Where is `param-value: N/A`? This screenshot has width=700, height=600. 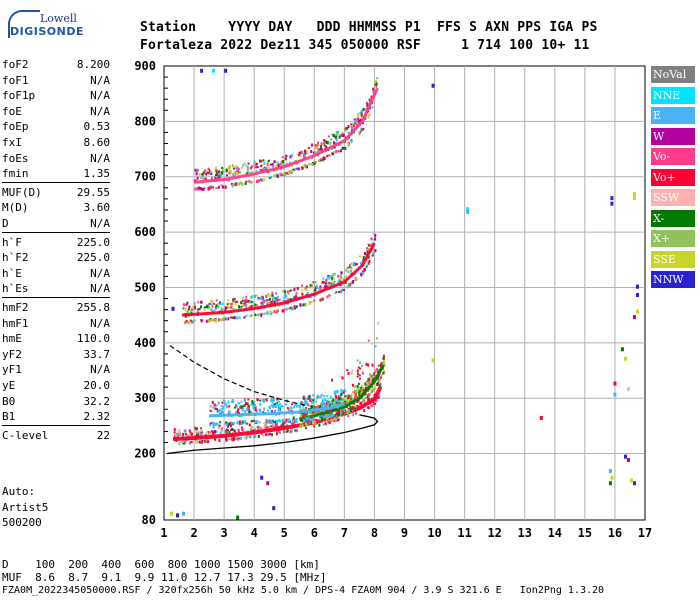 param-value: N/A is located at coordinates (100, 80).